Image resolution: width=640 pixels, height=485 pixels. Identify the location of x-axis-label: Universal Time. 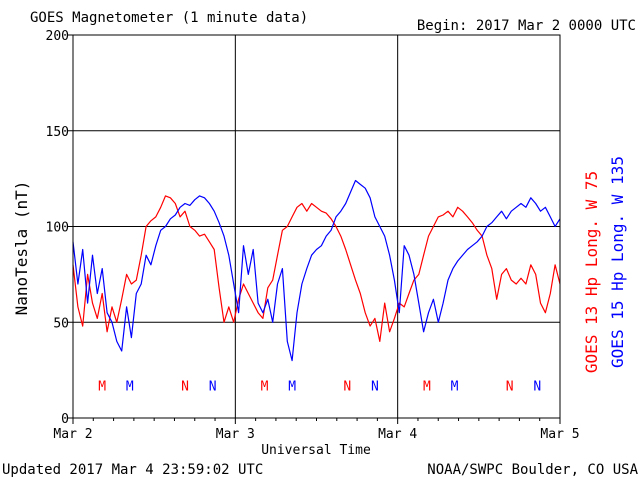
(316, 450).